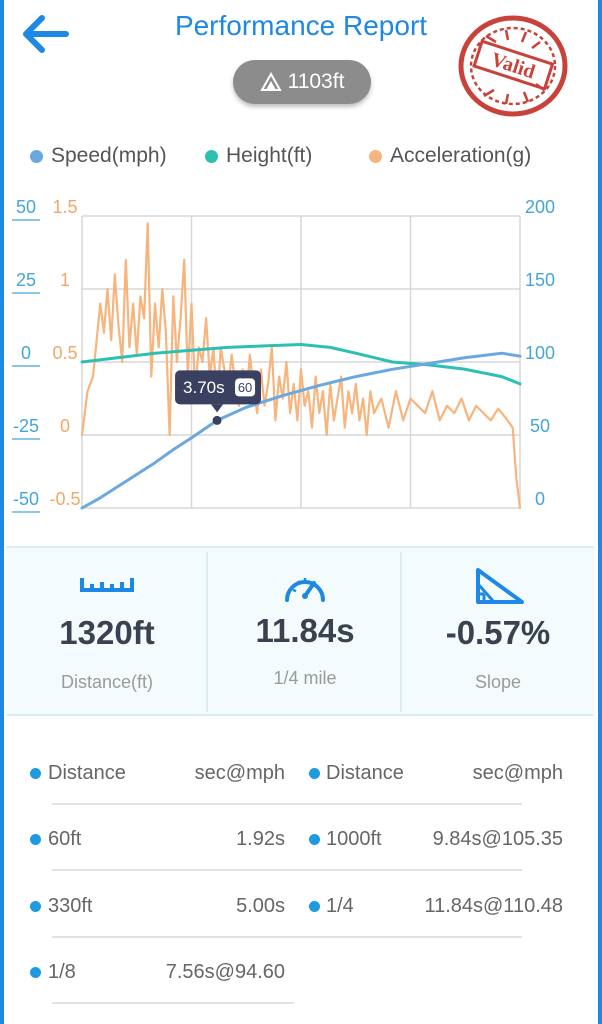 The image size is (602, 1024). What do you see at coordinates (540, 499) in the screenshot?
I see `tick-label-right: 0` at bounding box center [540, 499].